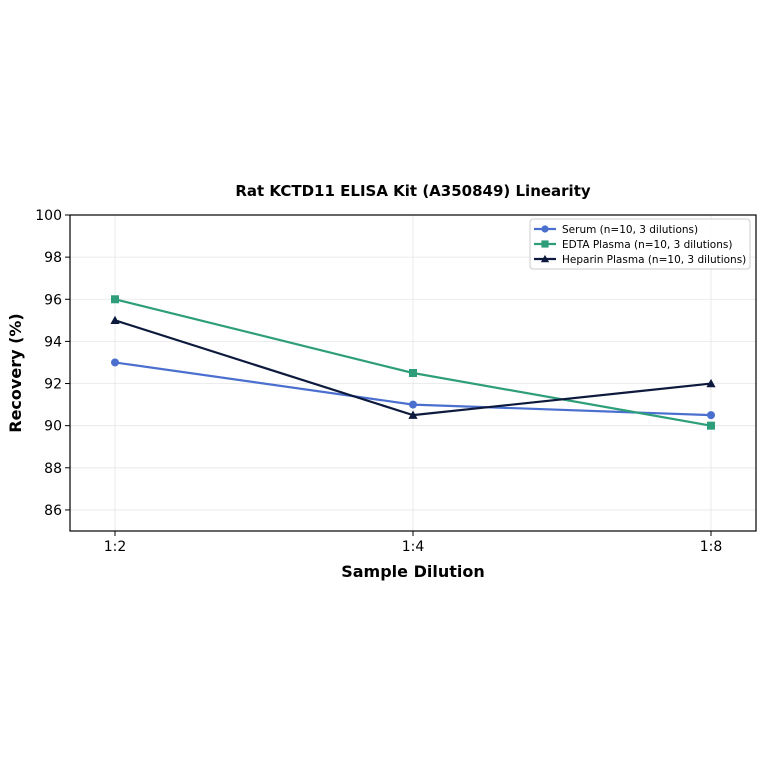  What do you see at coordinates (630, 230) in the screenshot?
I see `legend-label: Serum (n=10, 3 dilutions)` at bounding box center [630, 230].